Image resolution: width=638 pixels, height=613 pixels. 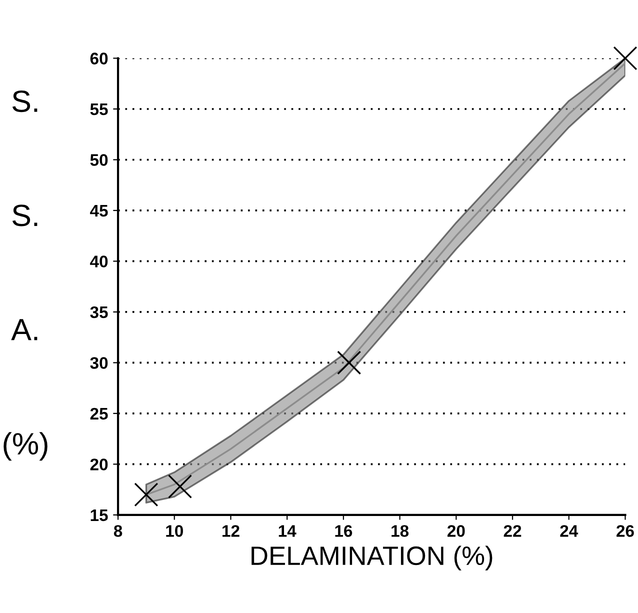 What do you see at coordinates (400, 531) in the screenshot?
I see `x-tick-label: 18` at bounding box center [400, 531].